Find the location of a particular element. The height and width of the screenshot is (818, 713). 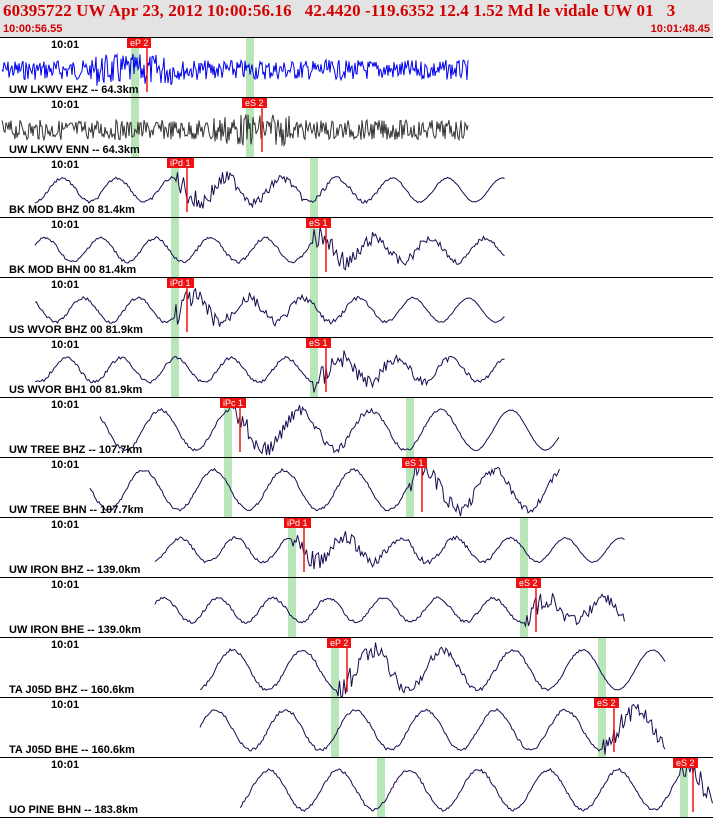

channel-row: eS 2 10:01 UW IRON BHE -- 139.0km is located at coordinates (356, 608).